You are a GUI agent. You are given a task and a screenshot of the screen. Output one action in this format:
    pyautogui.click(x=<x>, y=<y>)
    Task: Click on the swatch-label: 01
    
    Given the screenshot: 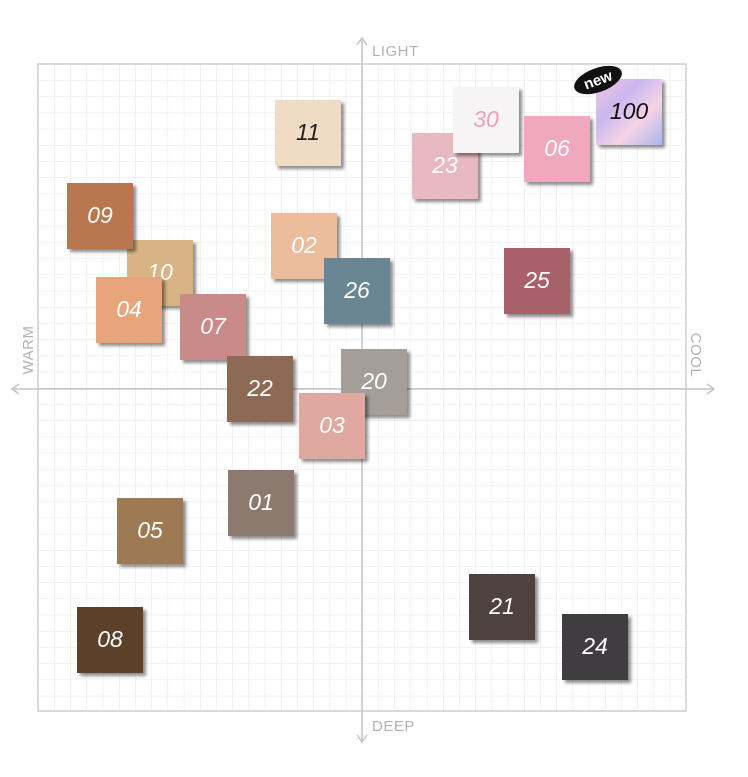 What is the action you would take?
    pyautogui.click(x=261, y=502)
    